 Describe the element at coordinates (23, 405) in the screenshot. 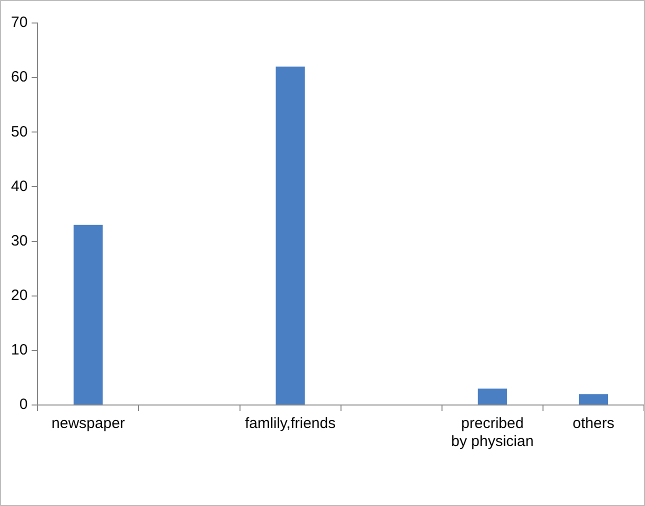

I see `y-tick-label: 0` at that location.